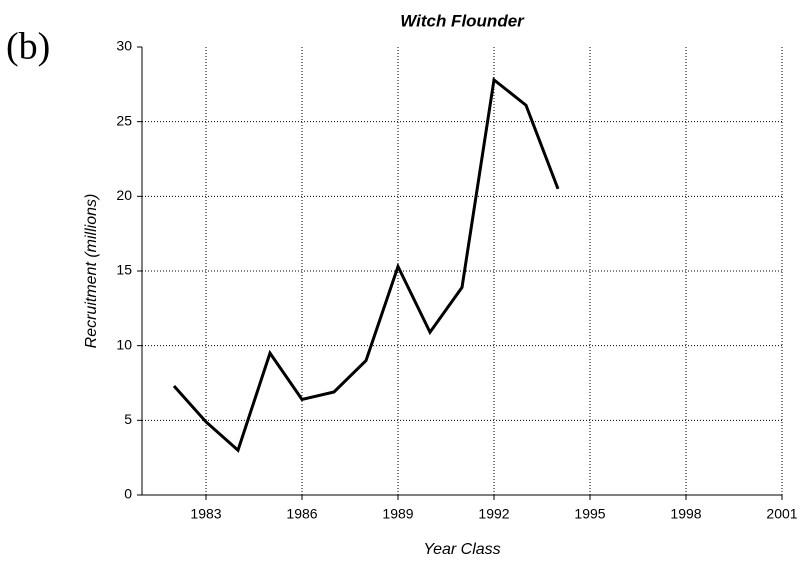 Image resolution: width=803 pixels, height=562 pixels. What do you see at coordinates (301, 514) in the screenshot?
I see `x-tick-label: 1986` at bounding box center [301, 514].